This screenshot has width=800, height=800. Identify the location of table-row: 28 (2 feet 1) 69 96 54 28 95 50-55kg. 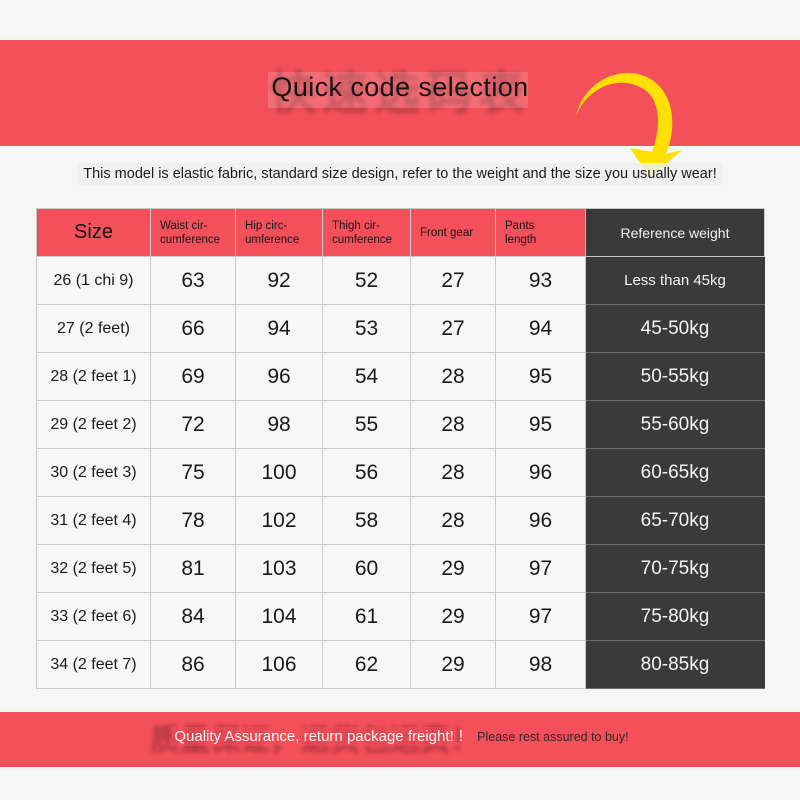
(400, 376).